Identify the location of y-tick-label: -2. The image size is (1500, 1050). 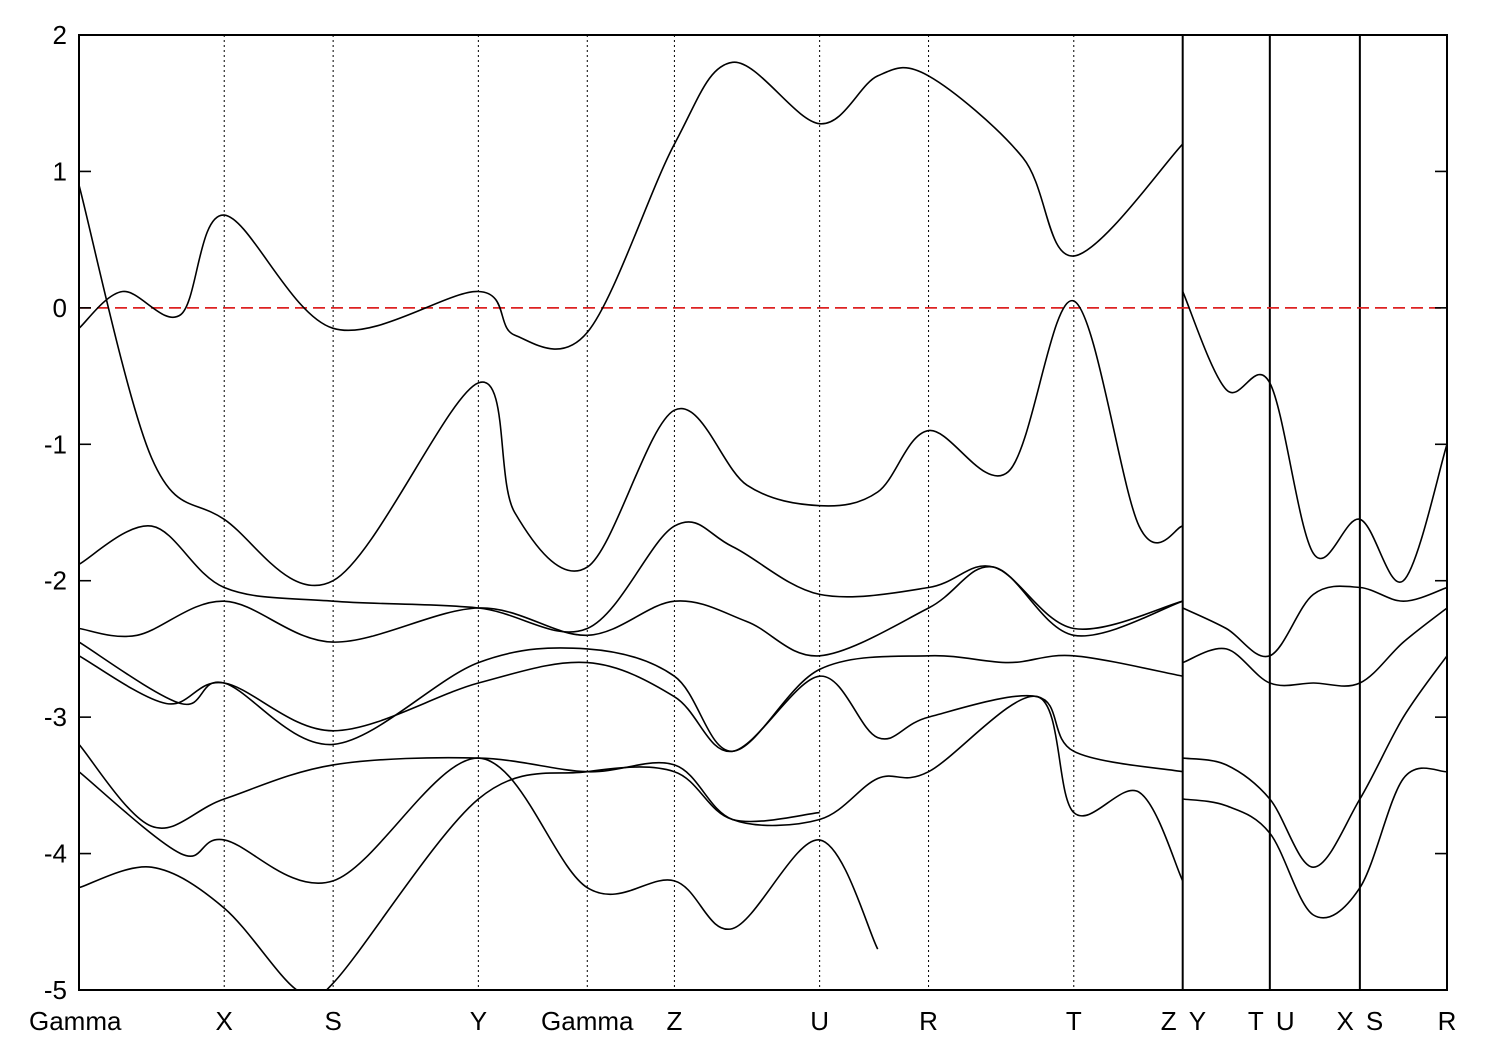
(55, 581).